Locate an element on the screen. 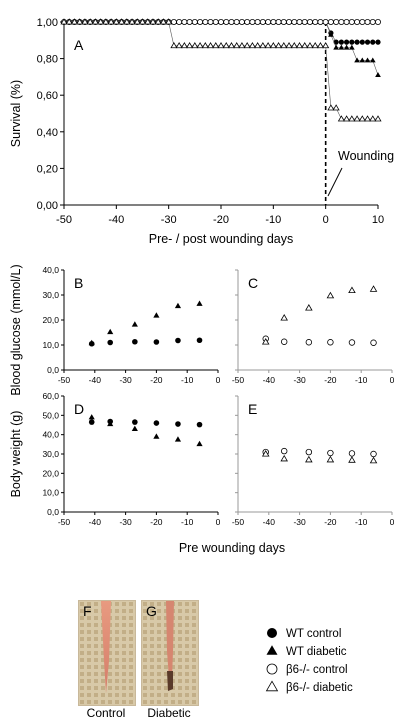 The width and height of the screenshot is (412, 722). legend-label: β6-/- diabetic is located at coordinates (319, 688).